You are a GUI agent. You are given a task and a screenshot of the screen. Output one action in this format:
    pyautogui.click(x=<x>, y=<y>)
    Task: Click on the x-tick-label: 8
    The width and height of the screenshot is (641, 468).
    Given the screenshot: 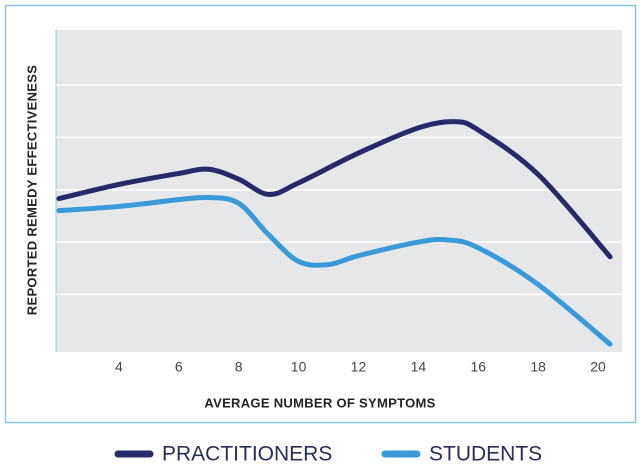 What is the action you would take?
    pyautogui.click(x=239, y=367)
    